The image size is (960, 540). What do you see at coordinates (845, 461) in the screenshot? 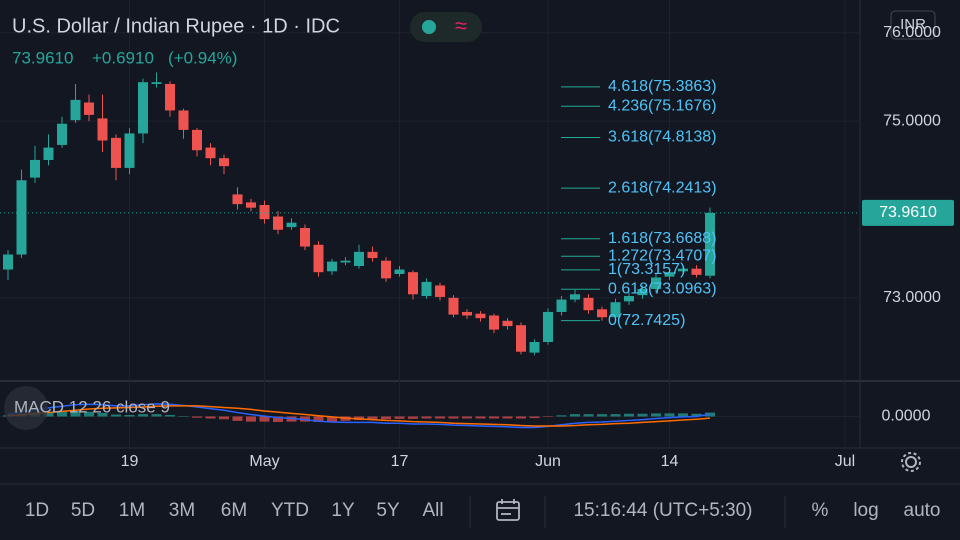
I see `x-tick-label: Jul` at bounding box center [845, 461].